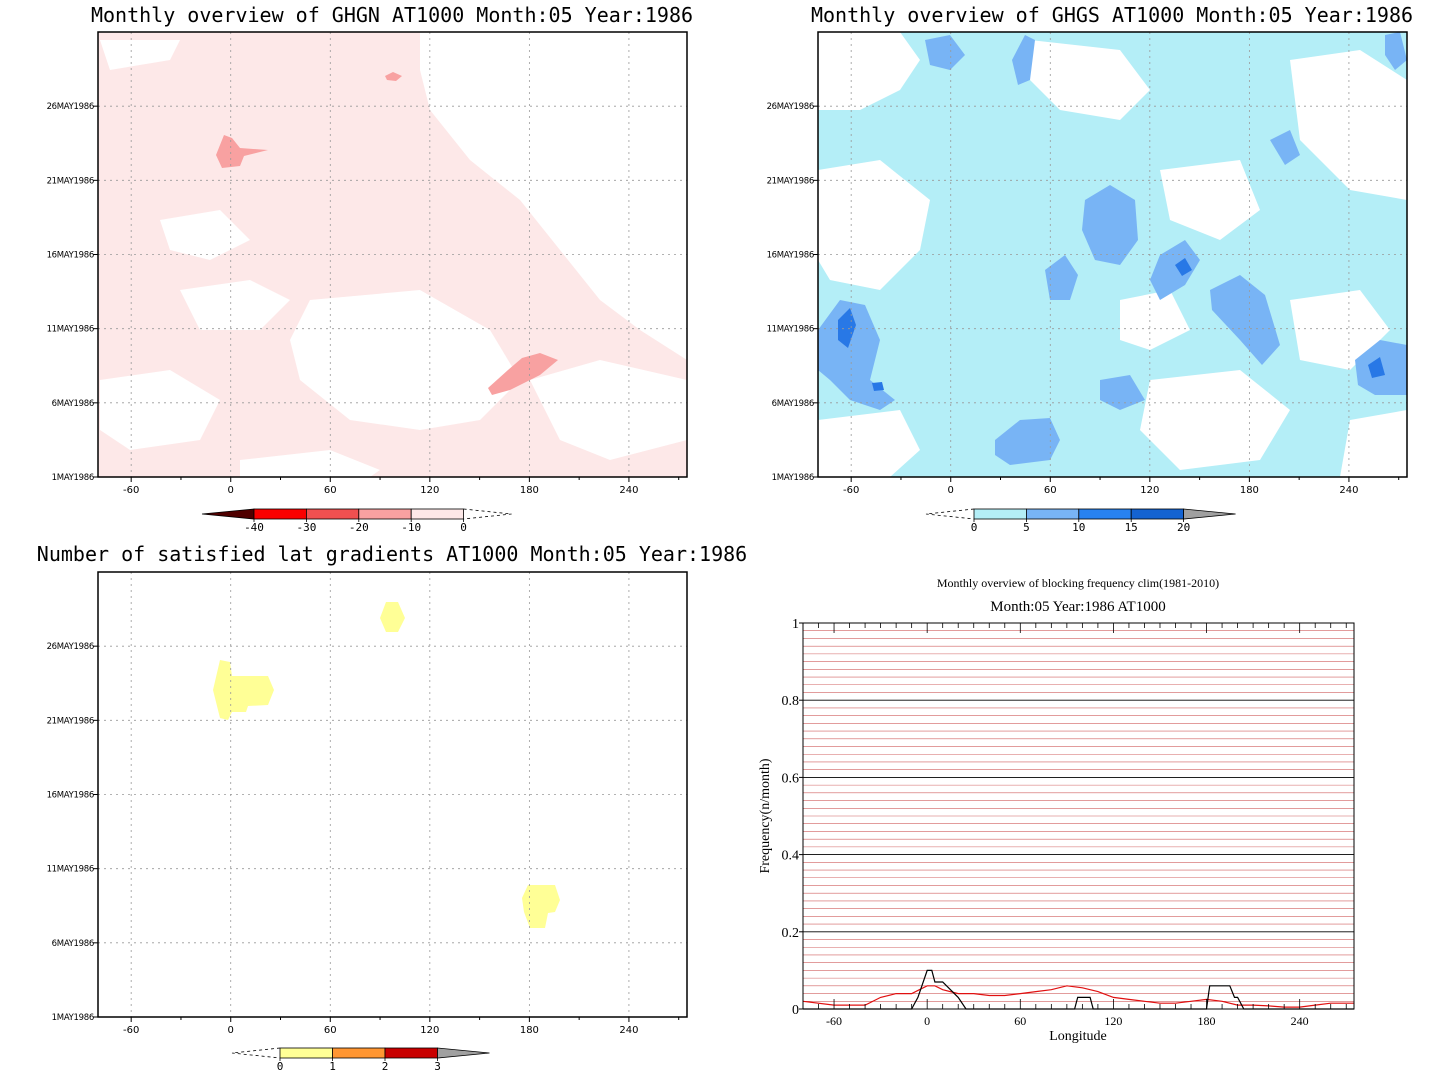 This screenshot has height=1091, width=1440. I want to click on grad-y-tick-label: 21MAY1986, so click(70, 721).